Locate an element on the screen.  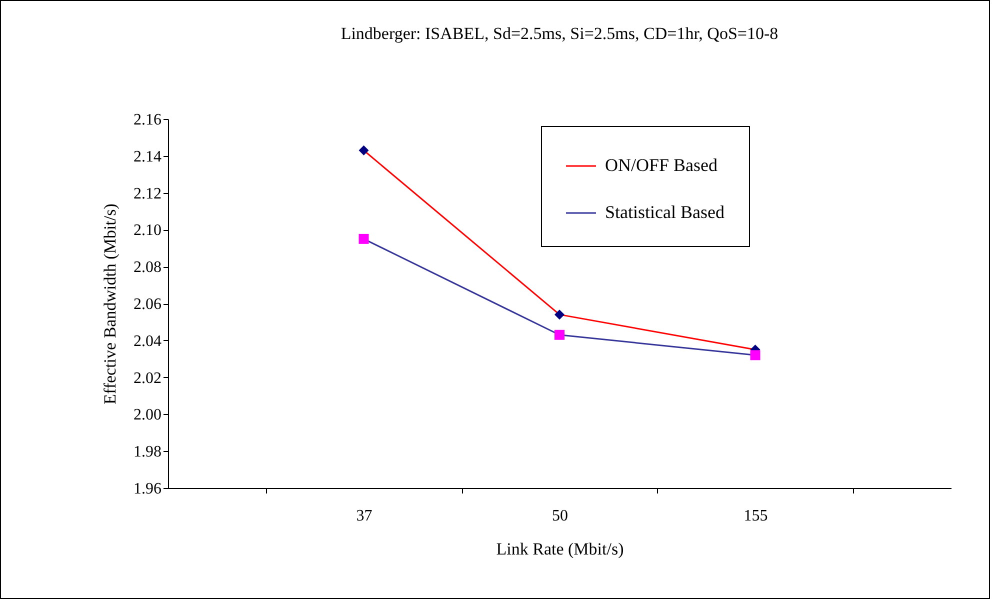
legend-label: Statistical Based is located at coordinates (664, 212).